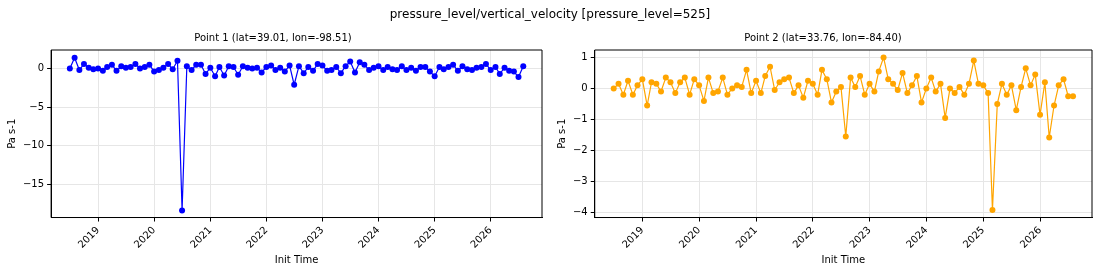 The image size is (1100, 266). I want to click on y-tick-label: 1, so click(584, 57).